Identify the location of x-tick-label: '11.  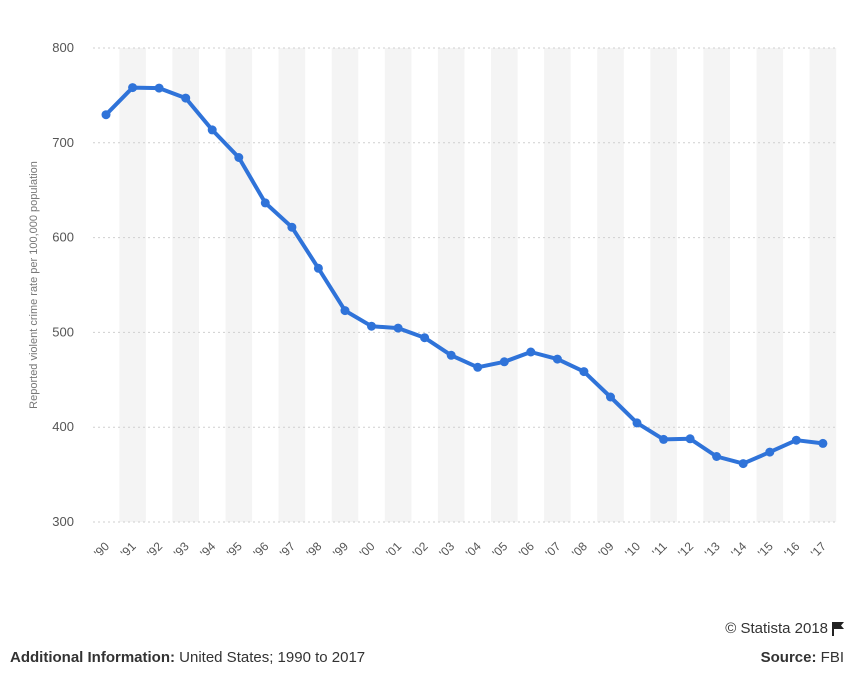
(659, 549).